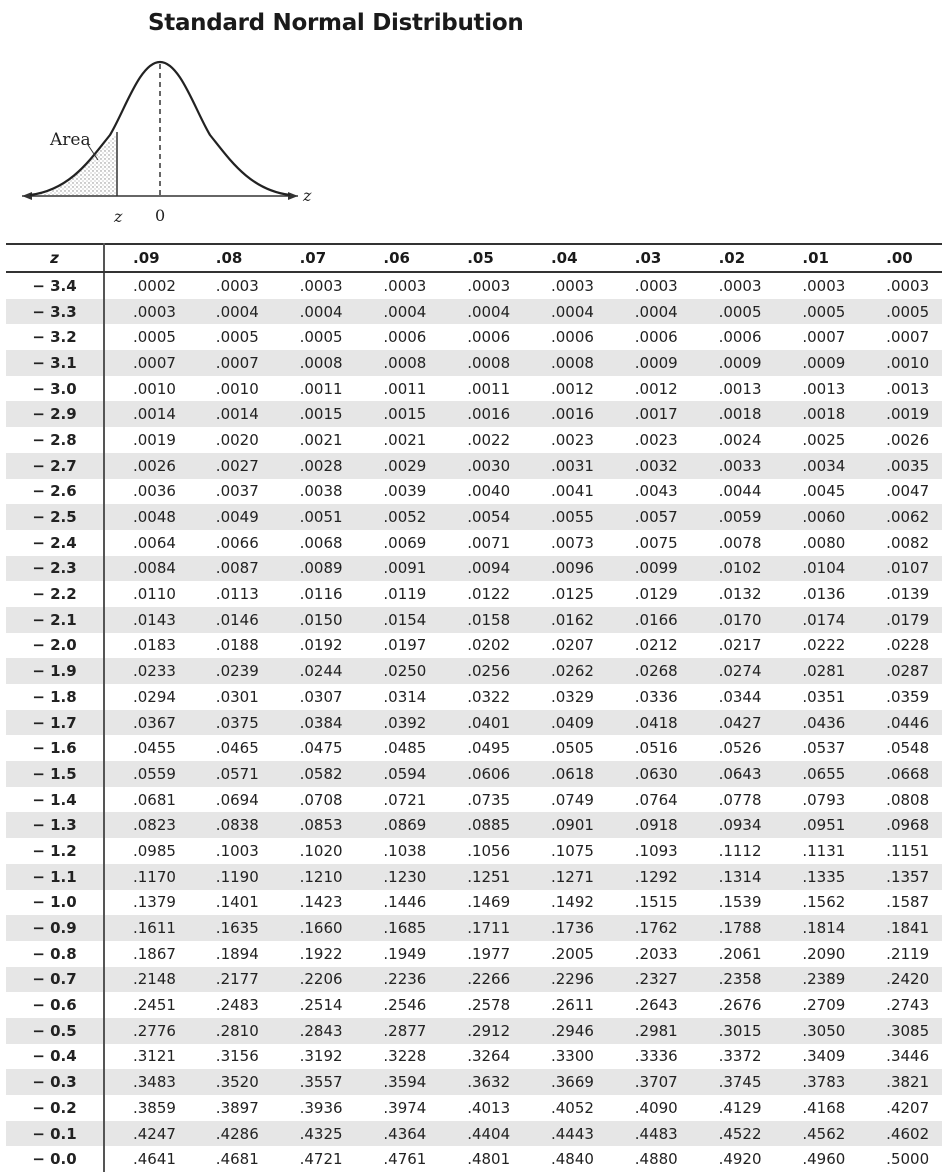  What do you see at coordinates (572, 773) in the screenshot?
I see `table-cell: .0618` at bounding box center [572, 773].